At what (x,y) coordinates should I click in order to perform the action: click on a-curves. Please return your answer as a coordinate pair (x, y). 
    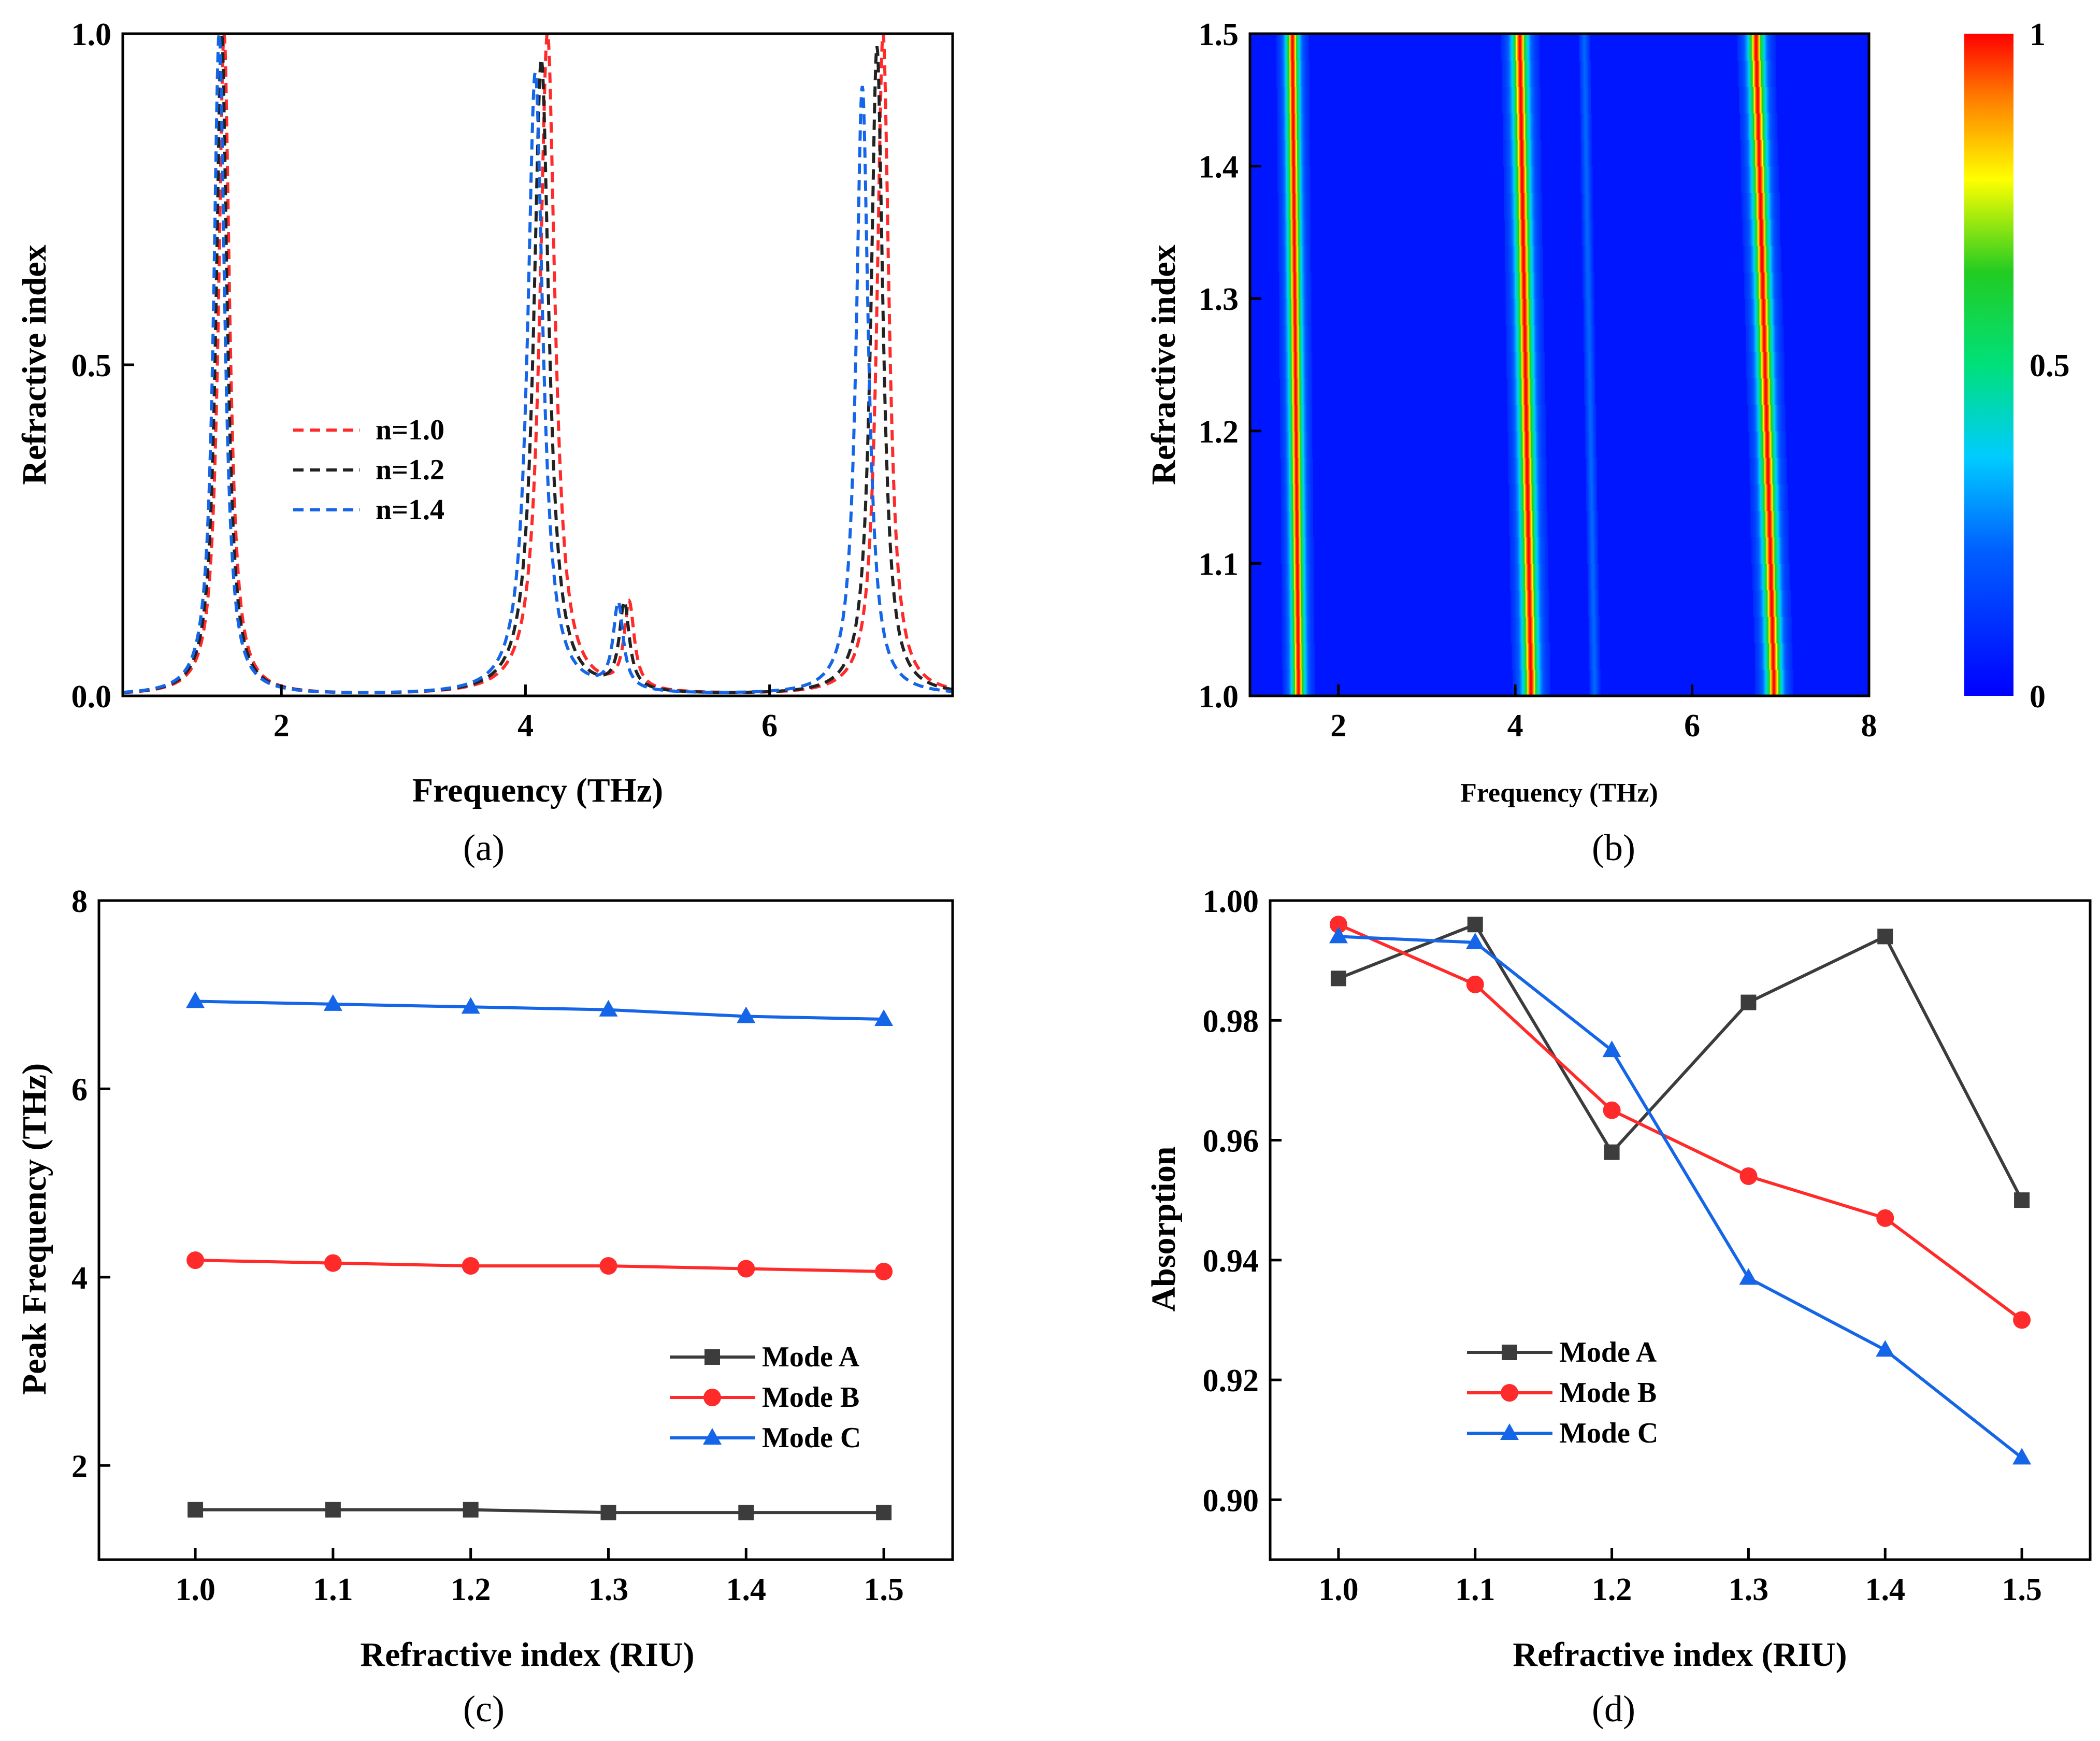
    Looking at the image, I should click on (538, 364).